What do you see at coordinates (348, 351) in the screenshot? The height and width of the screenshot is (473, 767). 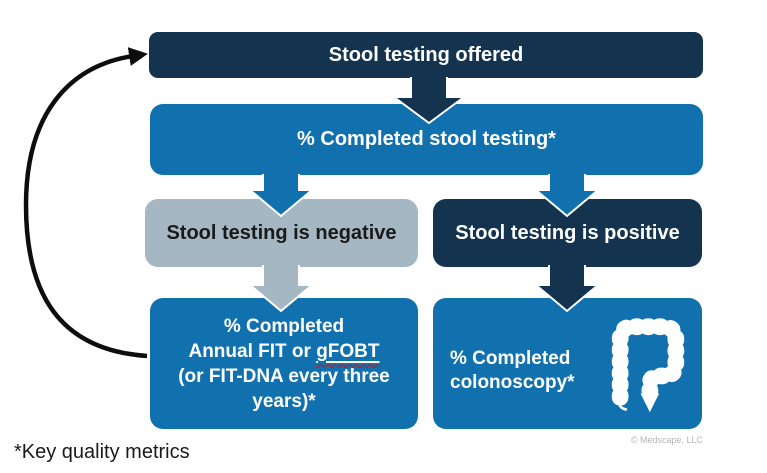 I see `misspelled-term: gFOBT` at bounding box center [348, 351].